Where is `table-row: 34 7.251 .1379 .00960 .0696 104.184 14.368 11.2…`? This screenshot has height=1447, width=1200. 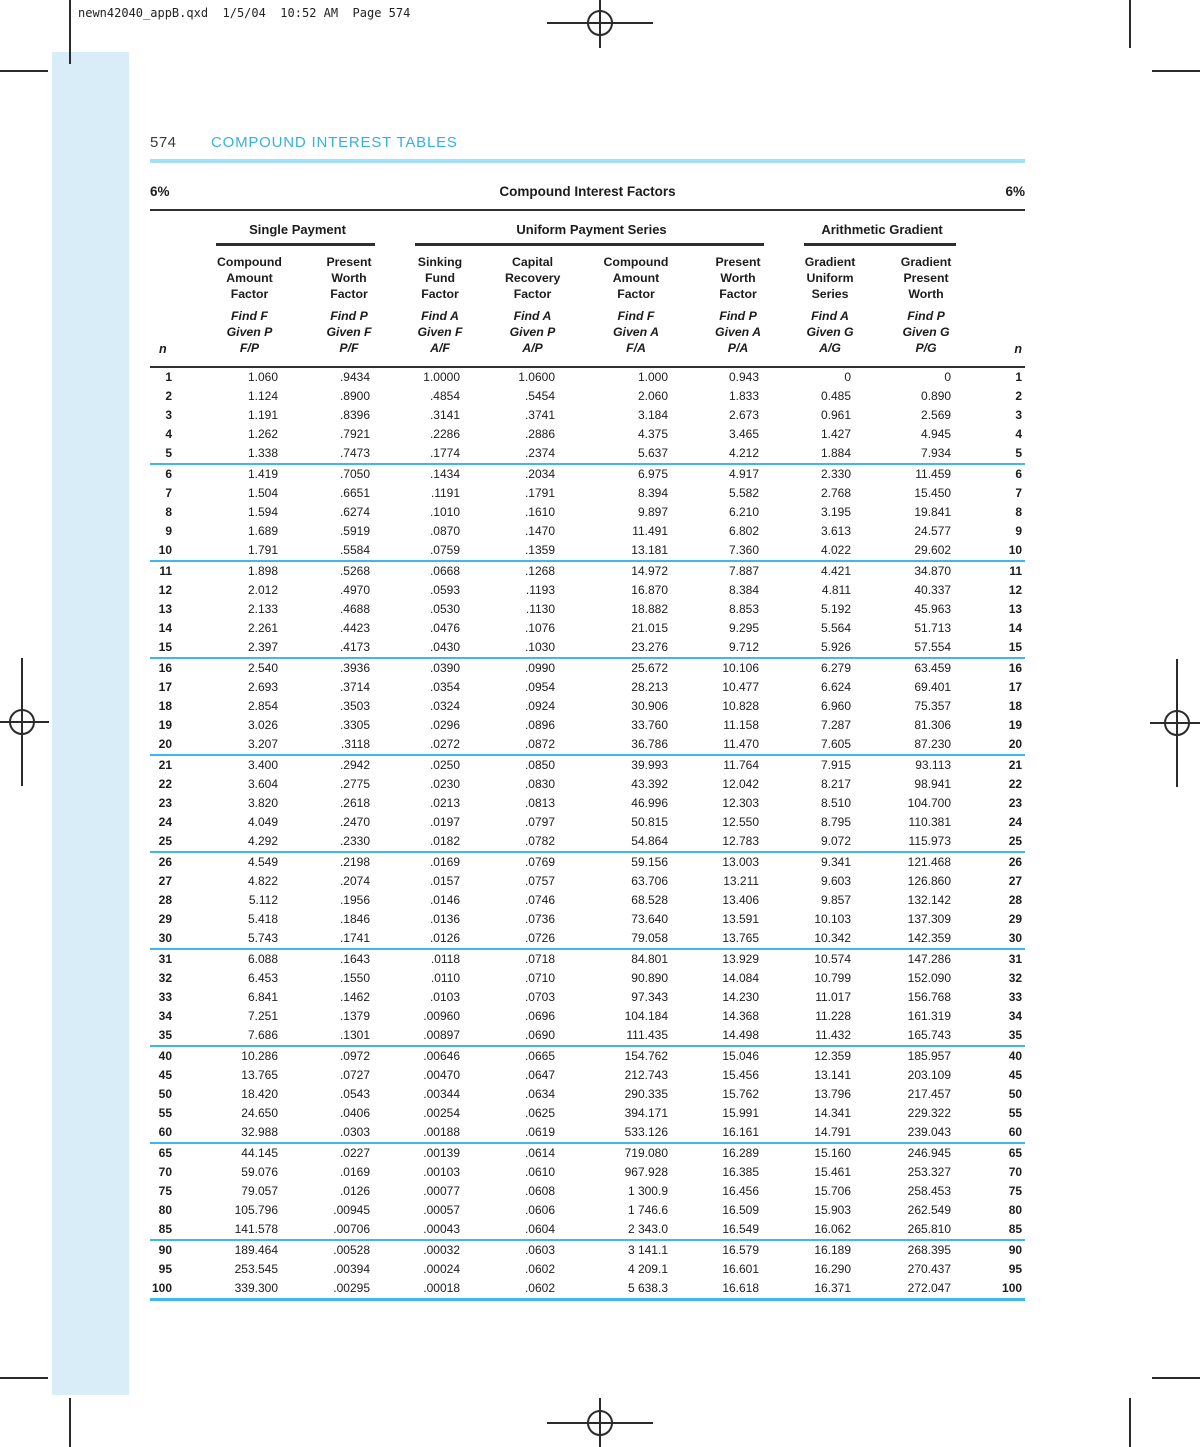
table-row: 34 7.251 .1379 .00960 .0696 104.184 14.368 11.2… is located at coordinates (587, 1016).